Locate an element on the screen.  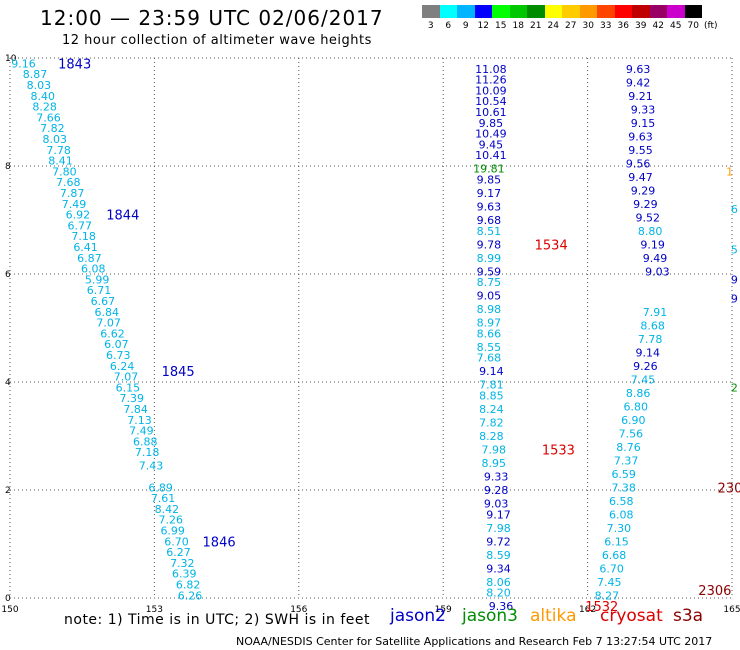
scale-label: 27 is located at coordinates (571, 26).